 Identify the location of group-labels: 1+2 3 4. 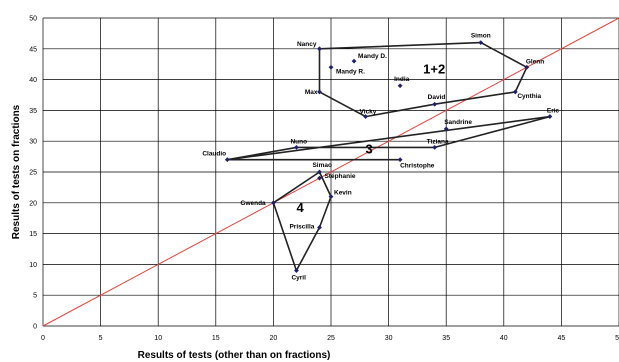
(370, 138).